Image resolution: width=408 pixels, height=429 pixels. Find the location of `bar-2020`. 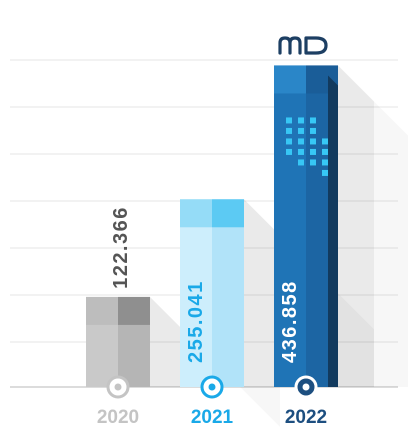

bar-2020 is located at coordinates (118, 341).